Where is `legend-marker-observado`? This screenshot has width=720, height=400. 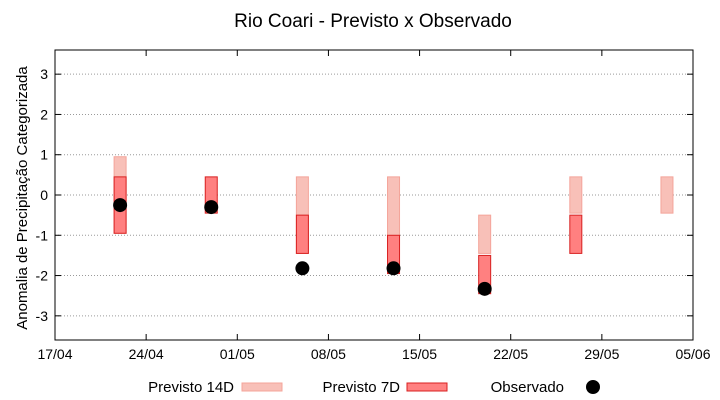 legend-marker-observado is located at coordinates (593, 387).